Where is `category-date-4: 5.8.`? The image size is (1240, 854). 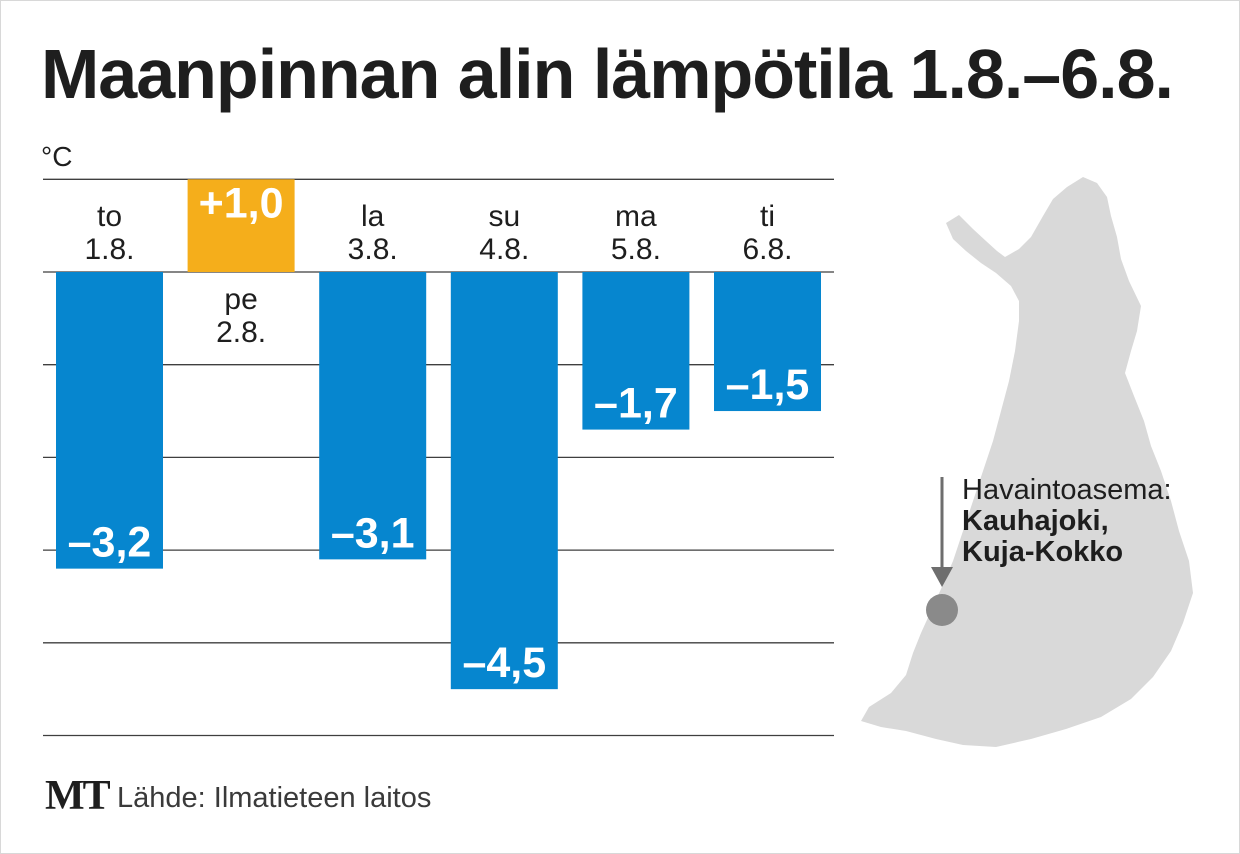 category-date-4: 5.8. is located at coordinates (636, 249).